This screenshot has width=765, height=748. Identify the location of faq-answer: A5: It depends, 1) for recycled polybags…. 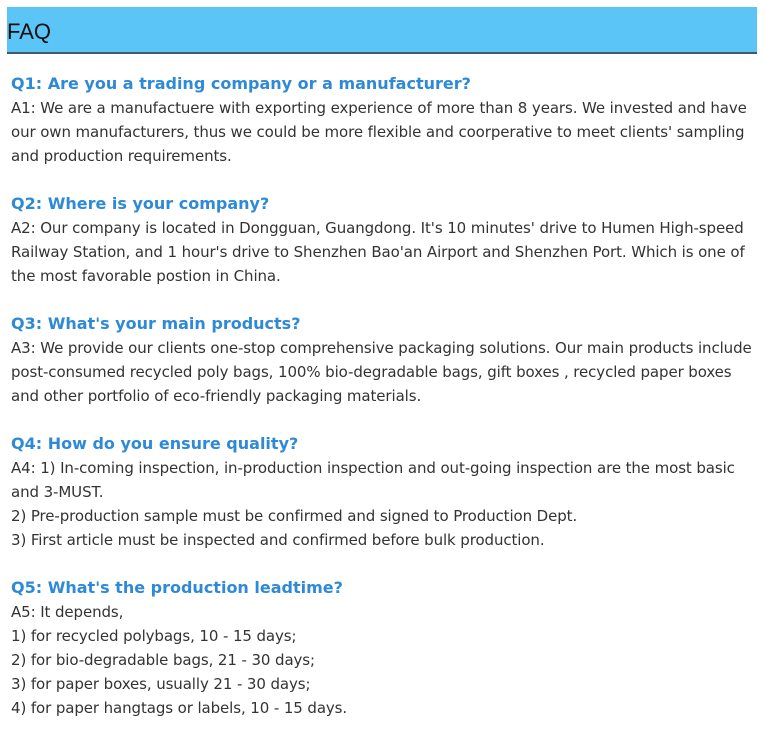
(179, 660).